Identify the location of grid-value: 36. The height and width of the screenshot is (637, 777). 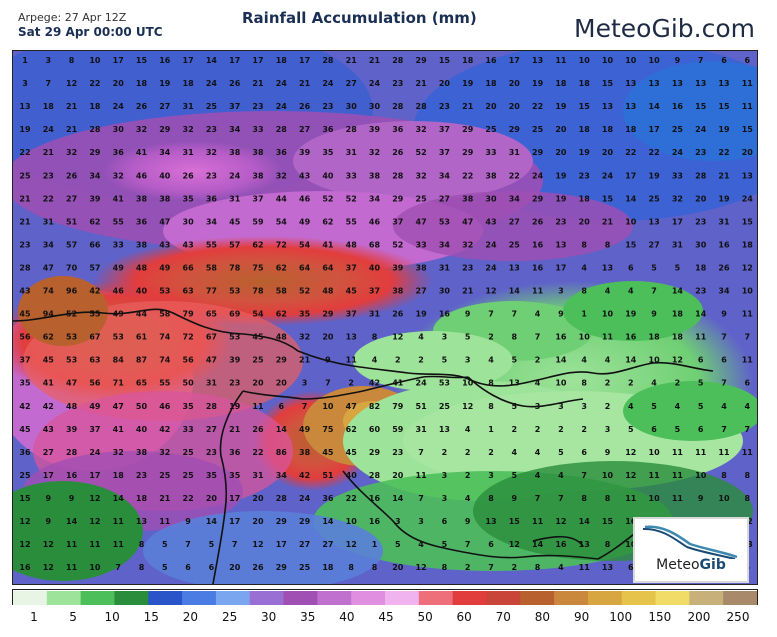
(142, 221).